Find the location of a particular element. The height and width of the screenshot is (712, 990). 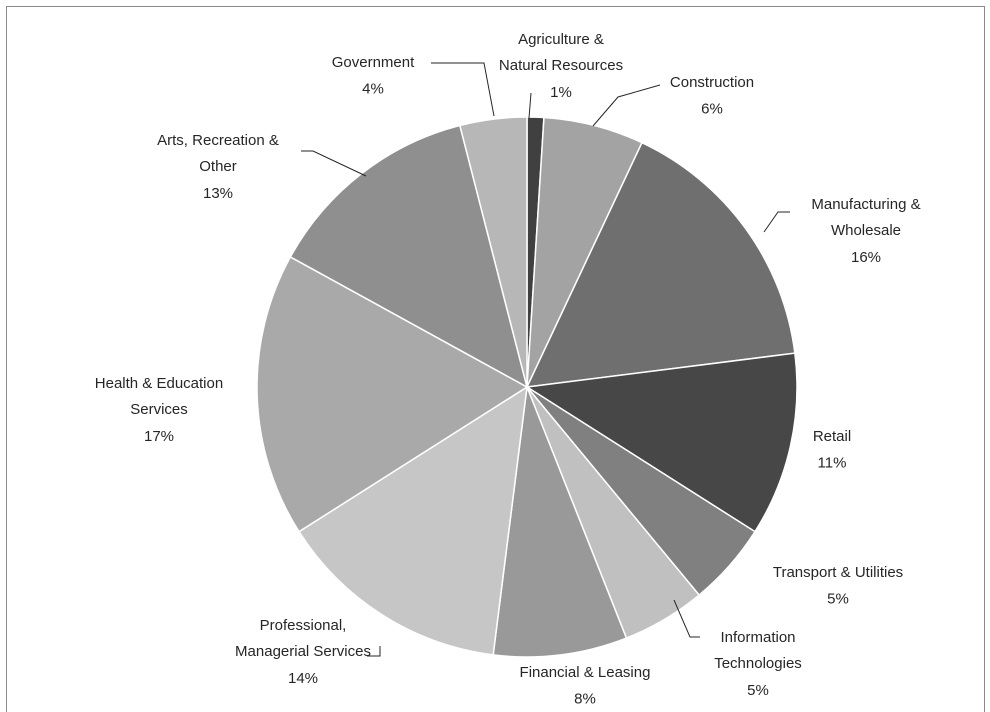

label-line: Arts, Recreation & is located at coordinates (218, 140).